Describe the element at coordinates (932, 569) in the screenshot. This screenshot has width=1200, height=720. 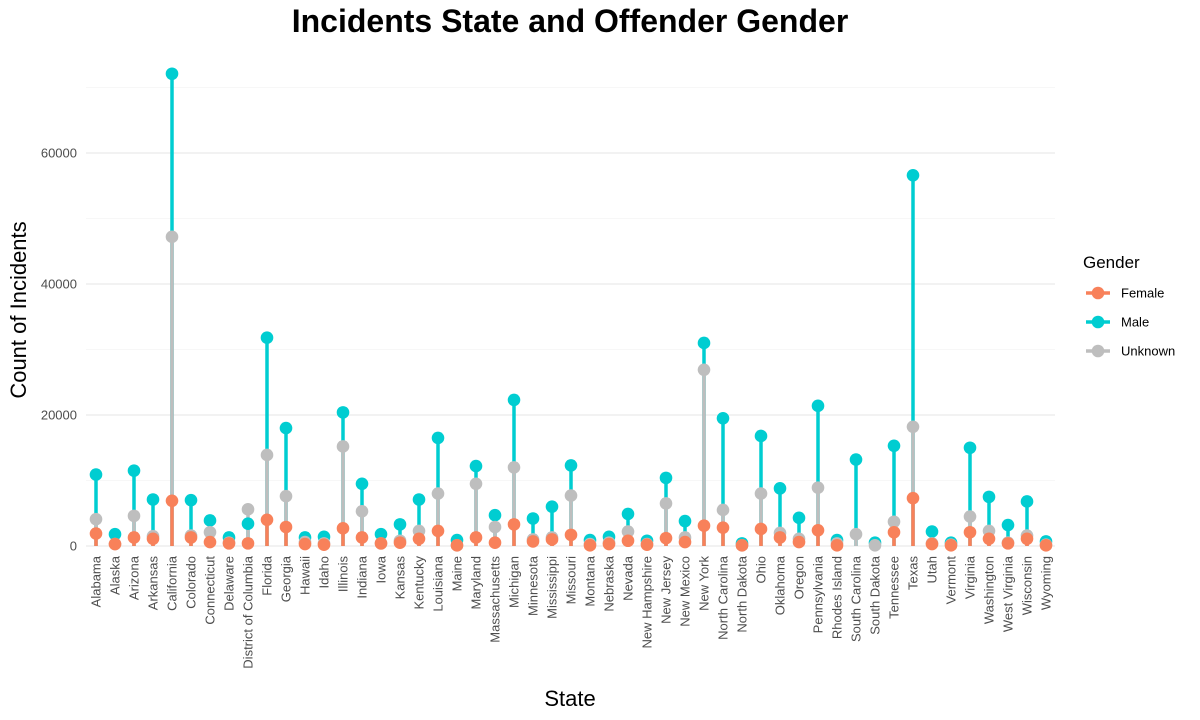
I see `x-tick-label: Utah` at that location.